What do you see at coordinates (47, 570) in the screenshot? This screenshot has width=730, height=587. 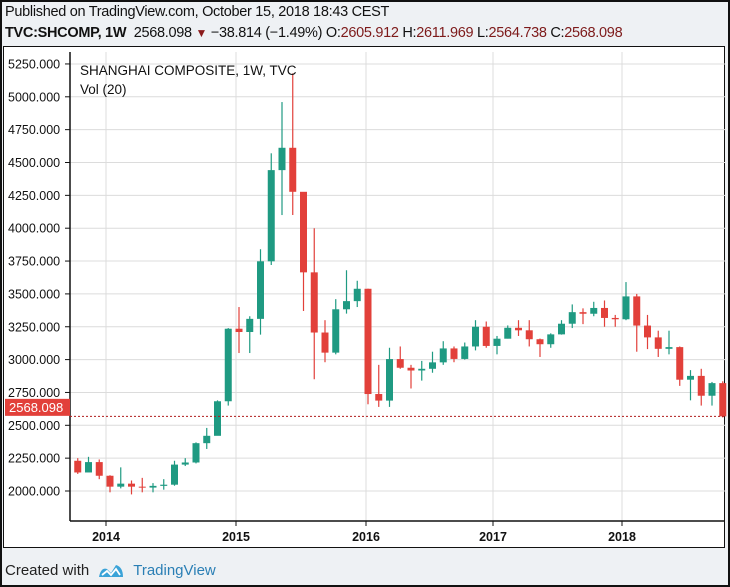 I see `created-with: Created with` at bounding box center [47, 570].